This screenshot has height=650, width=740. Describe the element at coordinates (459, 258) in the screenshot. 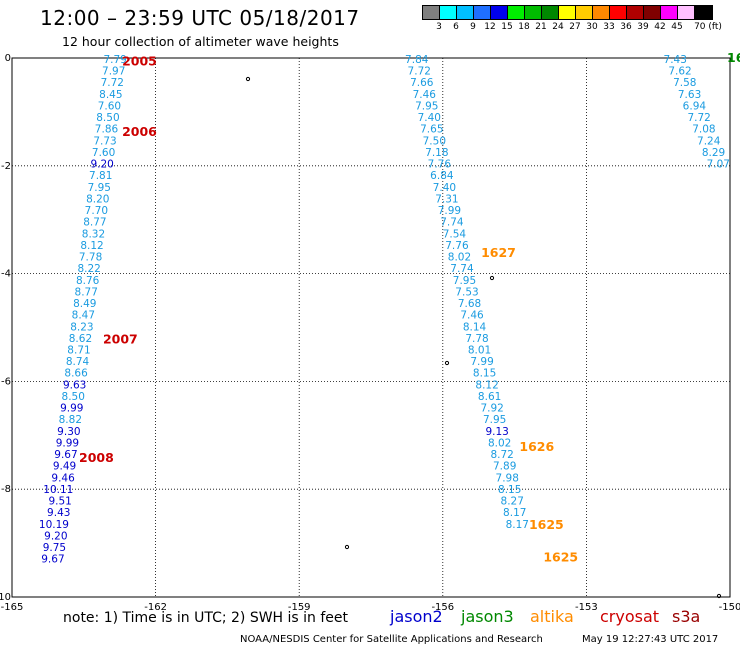

I see `wave-height-label: 8.02` at that location.